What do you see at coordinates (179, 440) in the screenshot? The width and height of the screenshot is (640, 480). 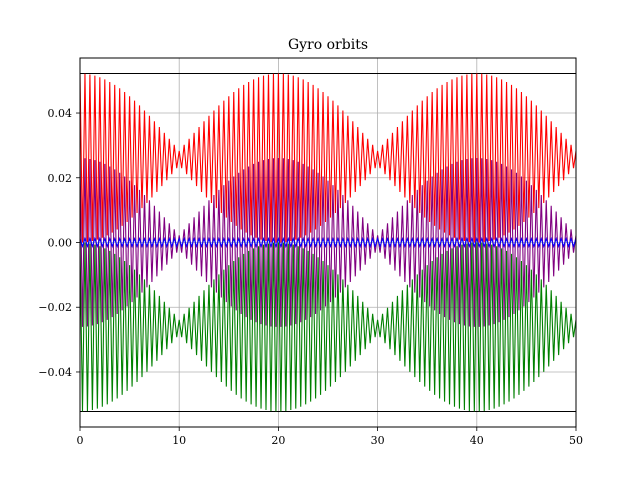 I see `x-tick-label: 10` at bounding box center [179, 440].